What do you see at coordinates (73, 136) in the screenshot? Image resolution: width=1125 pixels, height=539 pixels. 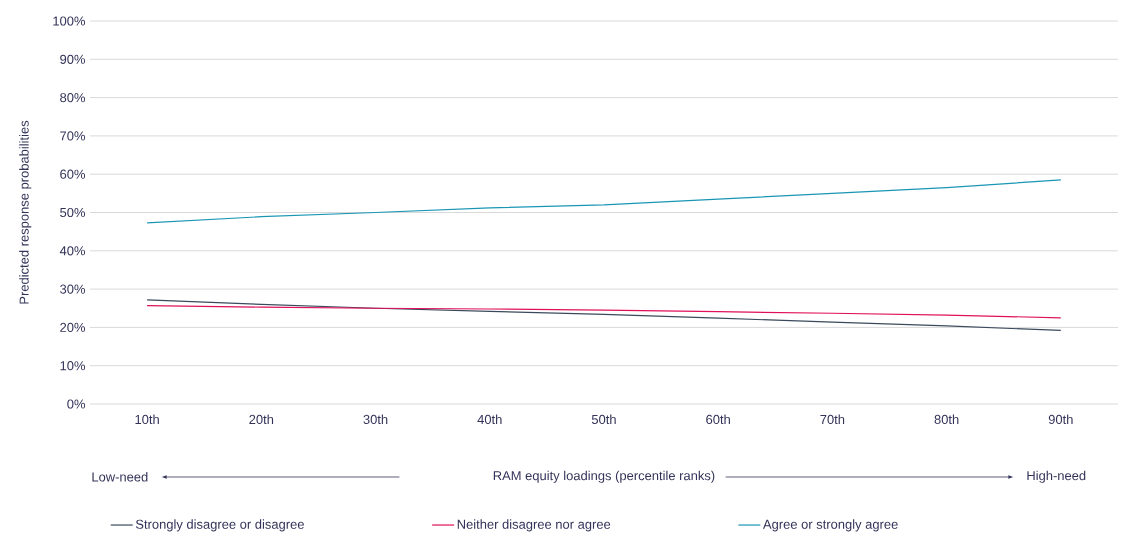 I see `y-tick-label: 70%` at bounding box center [73, 136].